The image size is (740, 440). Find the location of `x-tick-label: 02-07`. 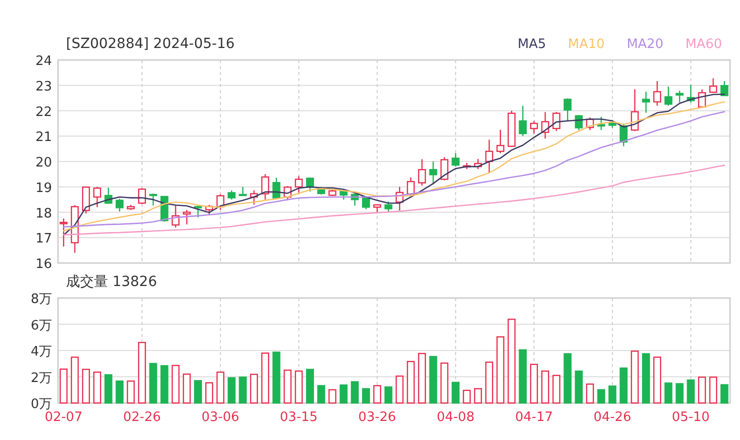

x-tick-label: 02-07 is located at coordinates (63, 417).